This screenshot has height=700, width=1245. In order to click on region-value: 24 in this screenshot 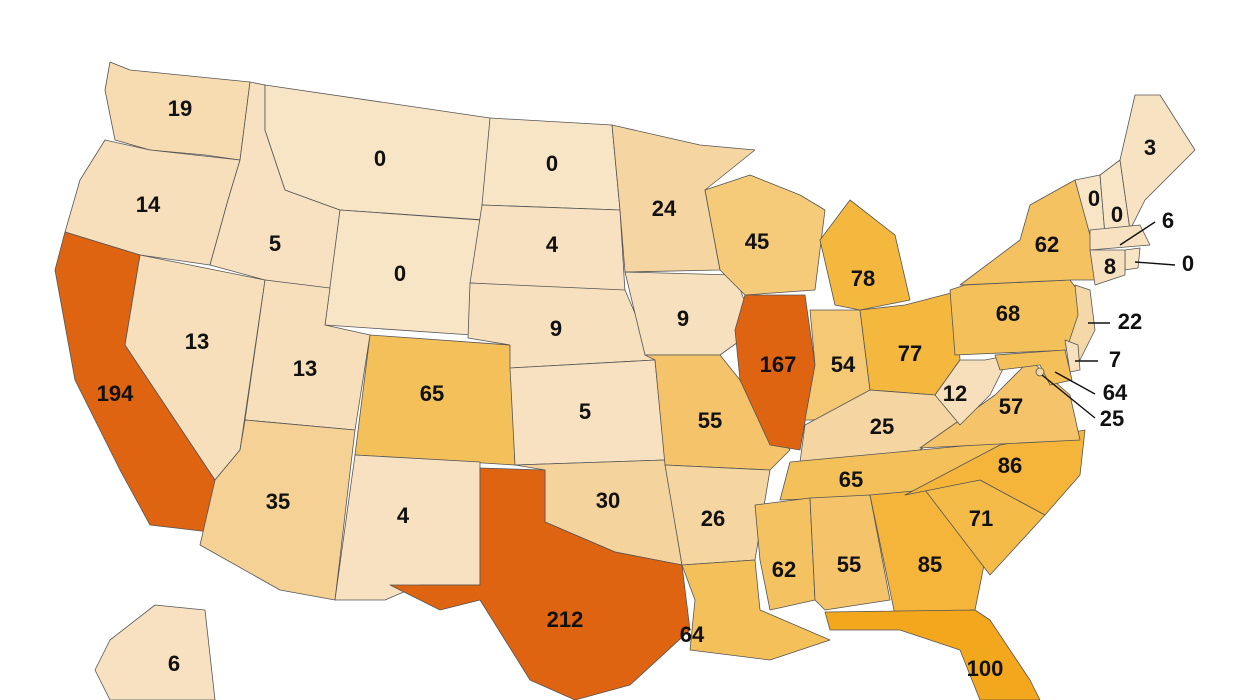, I will do `click(664, 208)`.